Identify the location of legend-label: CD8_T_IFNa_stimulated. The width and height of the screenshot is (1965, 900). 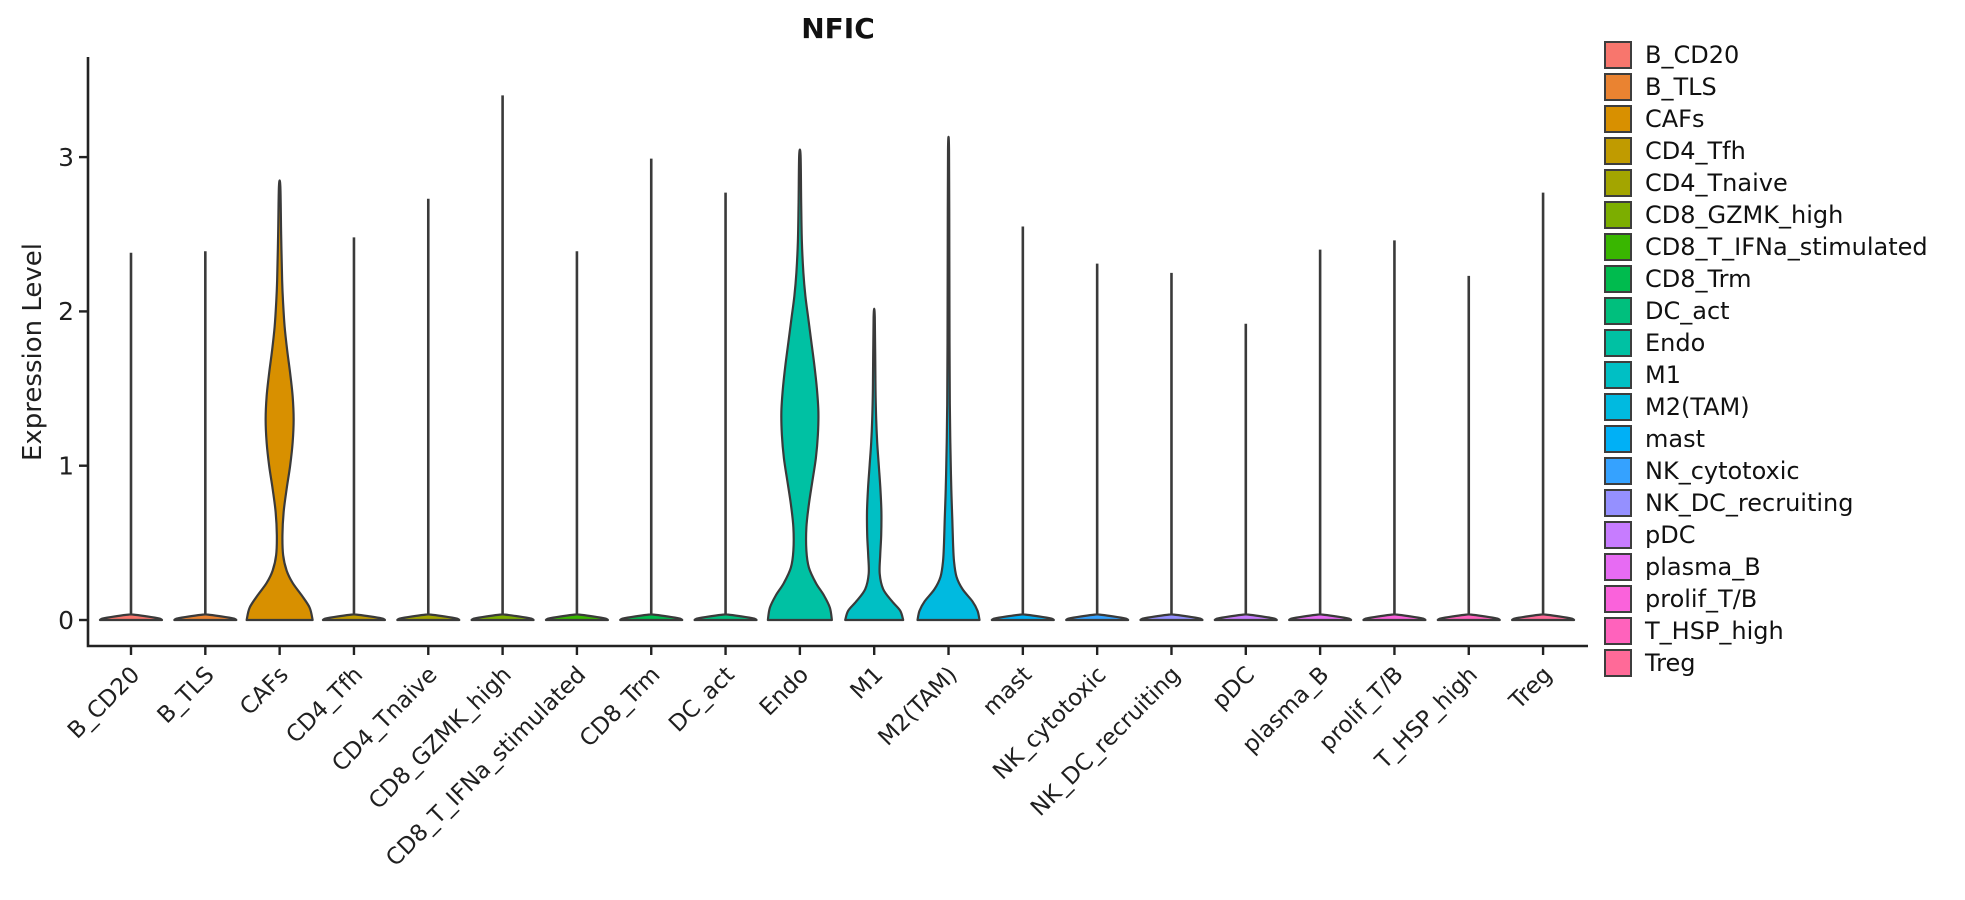
(1786, 247).